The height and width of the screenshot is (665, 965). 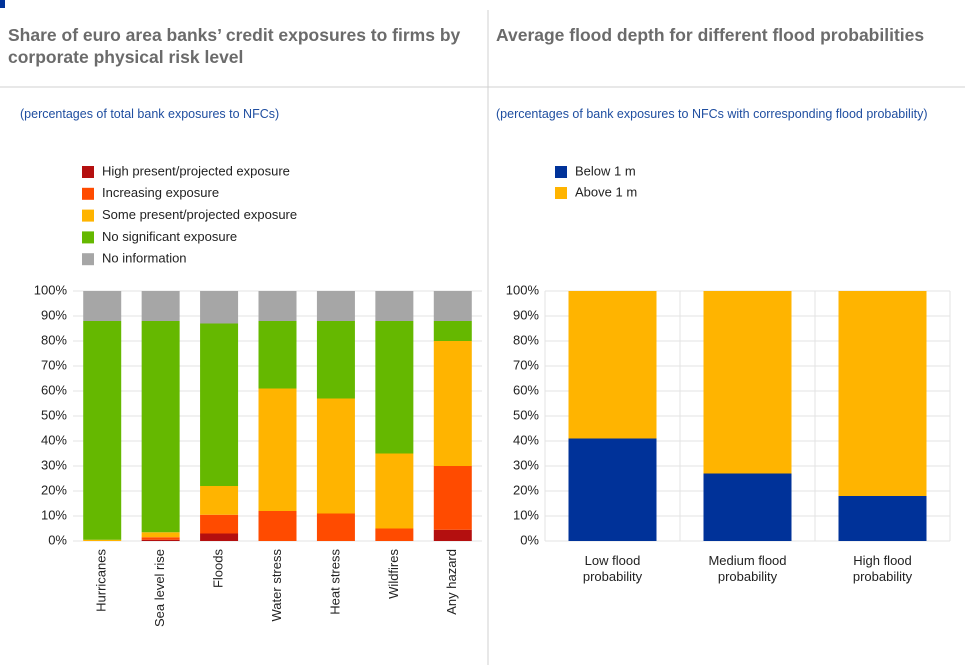 What do you see at coordinates (196, 170) in the screenshot?
I see `legend-label: High present/projected exposure` at bounding box center [196, 170].